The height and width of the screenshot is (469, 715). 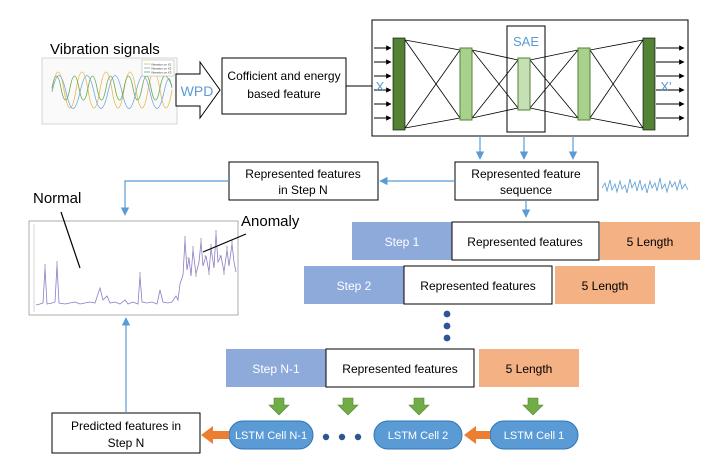 What do you see at coordinates (650, 242) in the screenshot?
I see `step-row-1-length: 5 Length` at bounding box center [650, 242].